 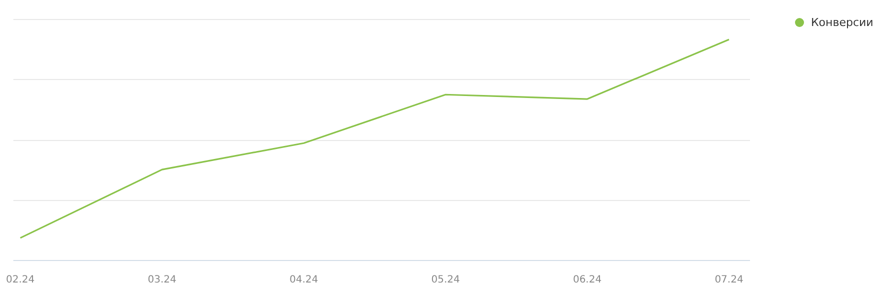 I want to click on x-tick-label: 05.24, so click(x=445, y=280).